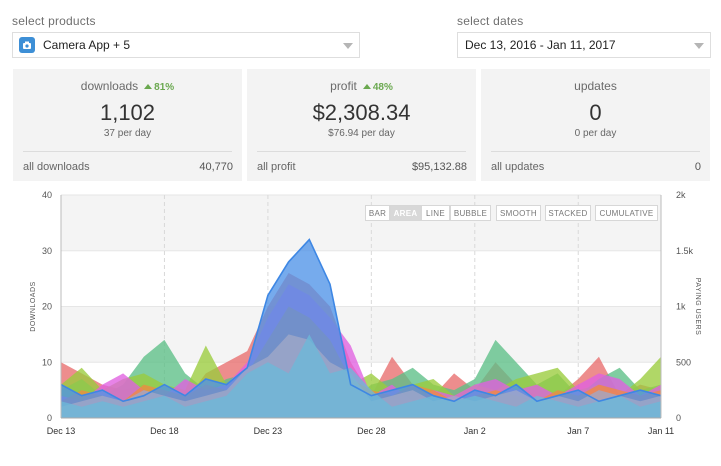 The image size is (721, 466). I want to click on profit-footer-value: $95,132.88, so click(439, 167).